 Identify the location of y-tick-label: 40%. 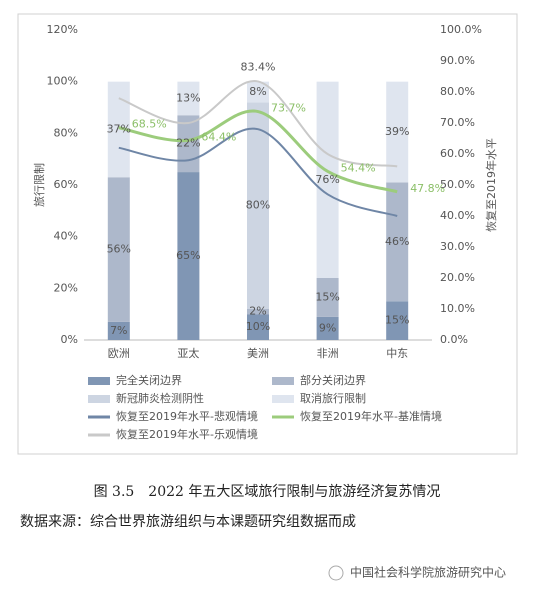
(66, 236).